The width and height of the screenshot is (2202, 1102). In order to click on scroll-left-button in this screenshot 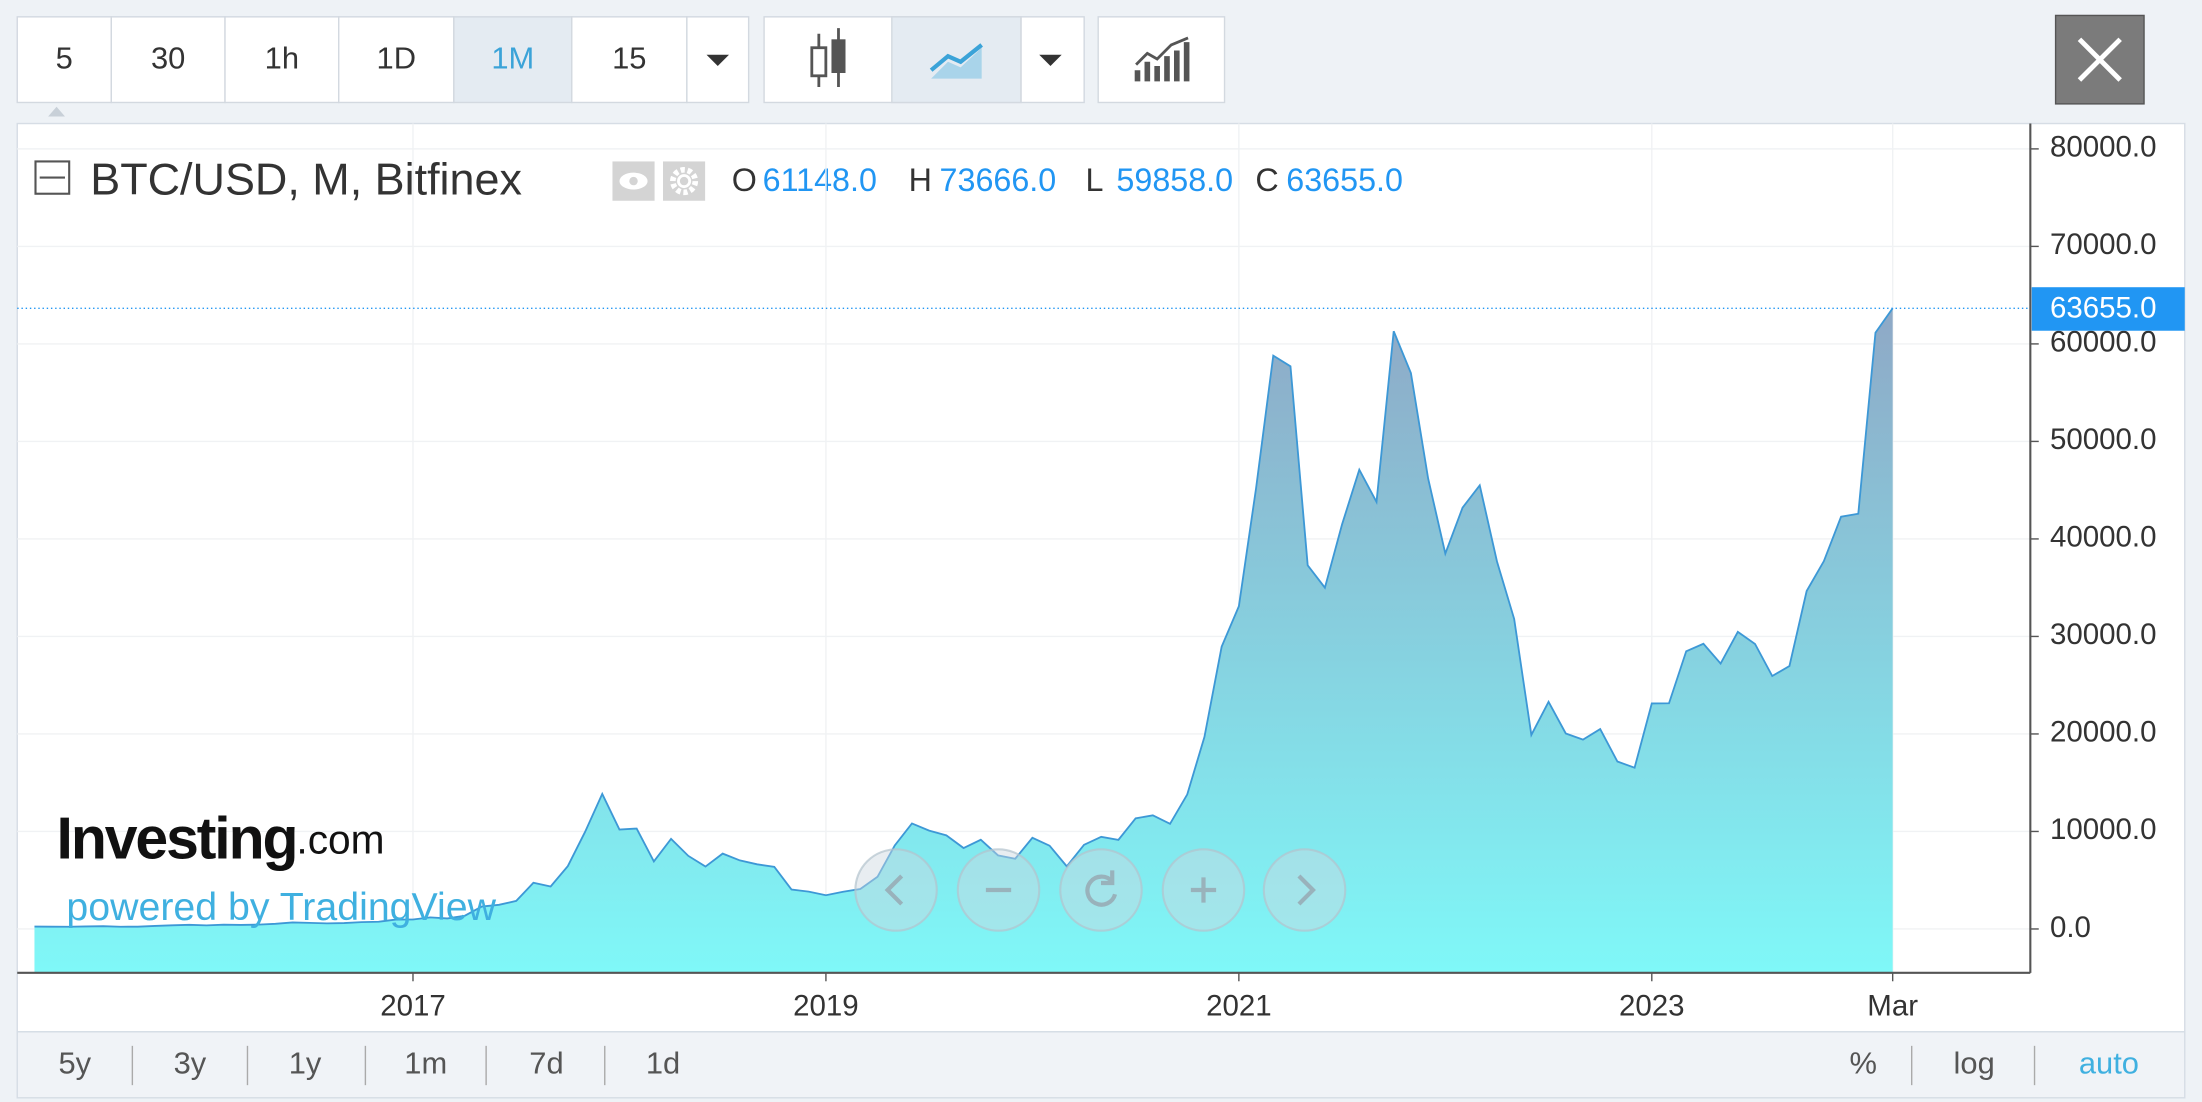, I will do `click(896, 890)`.